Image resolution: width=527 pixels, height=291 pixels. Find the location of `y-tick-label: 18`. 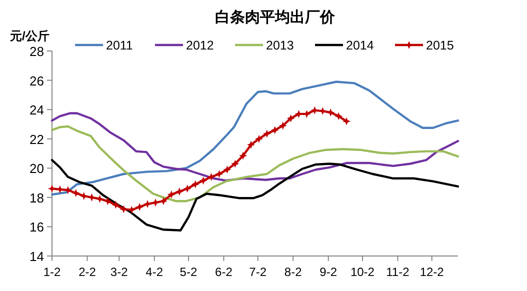

y-tick-label: 18 is located at coordinates (37, 198).